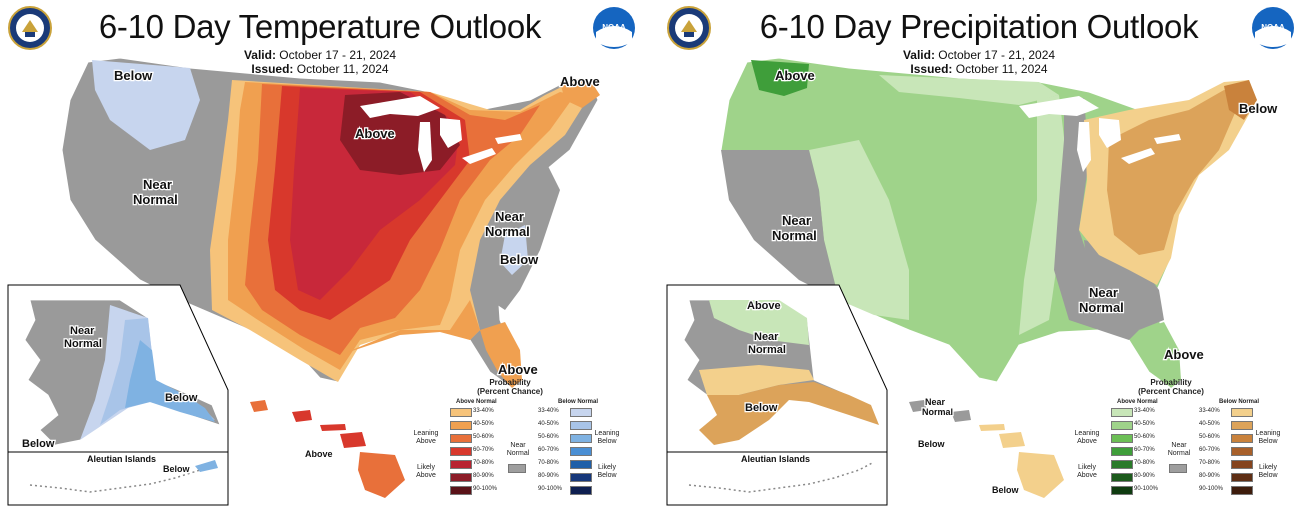 Image resolution: width=1299 pixels, height=506 pixels. Describe the element at coordinates (146, 105) in the screenshot. I see `temp-below-nw` at that location.